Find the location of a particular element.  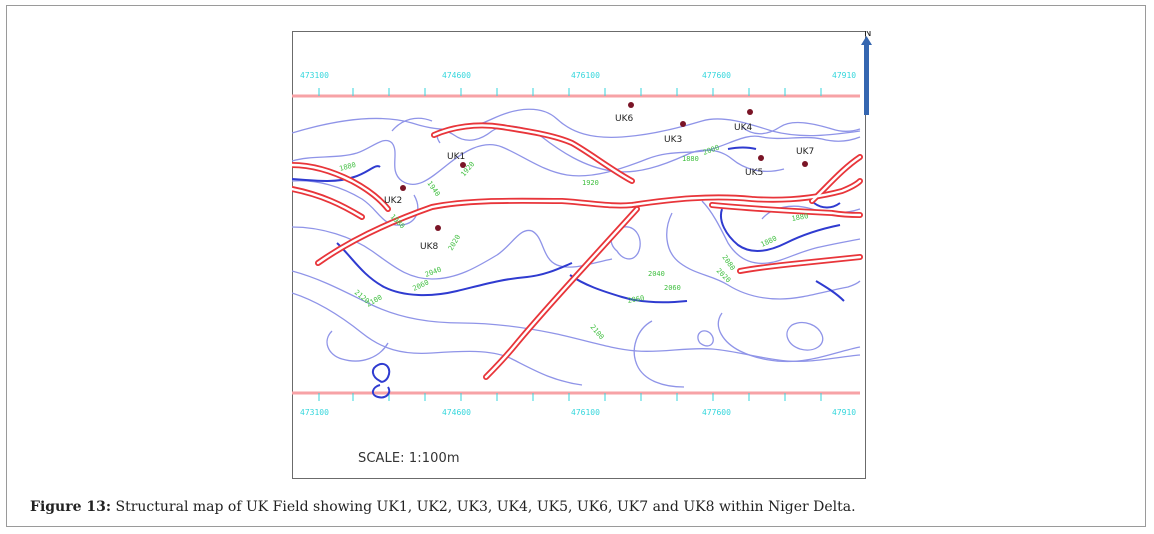

map-scale: SCALE: 1:100m is located at coordinates (409, 458).